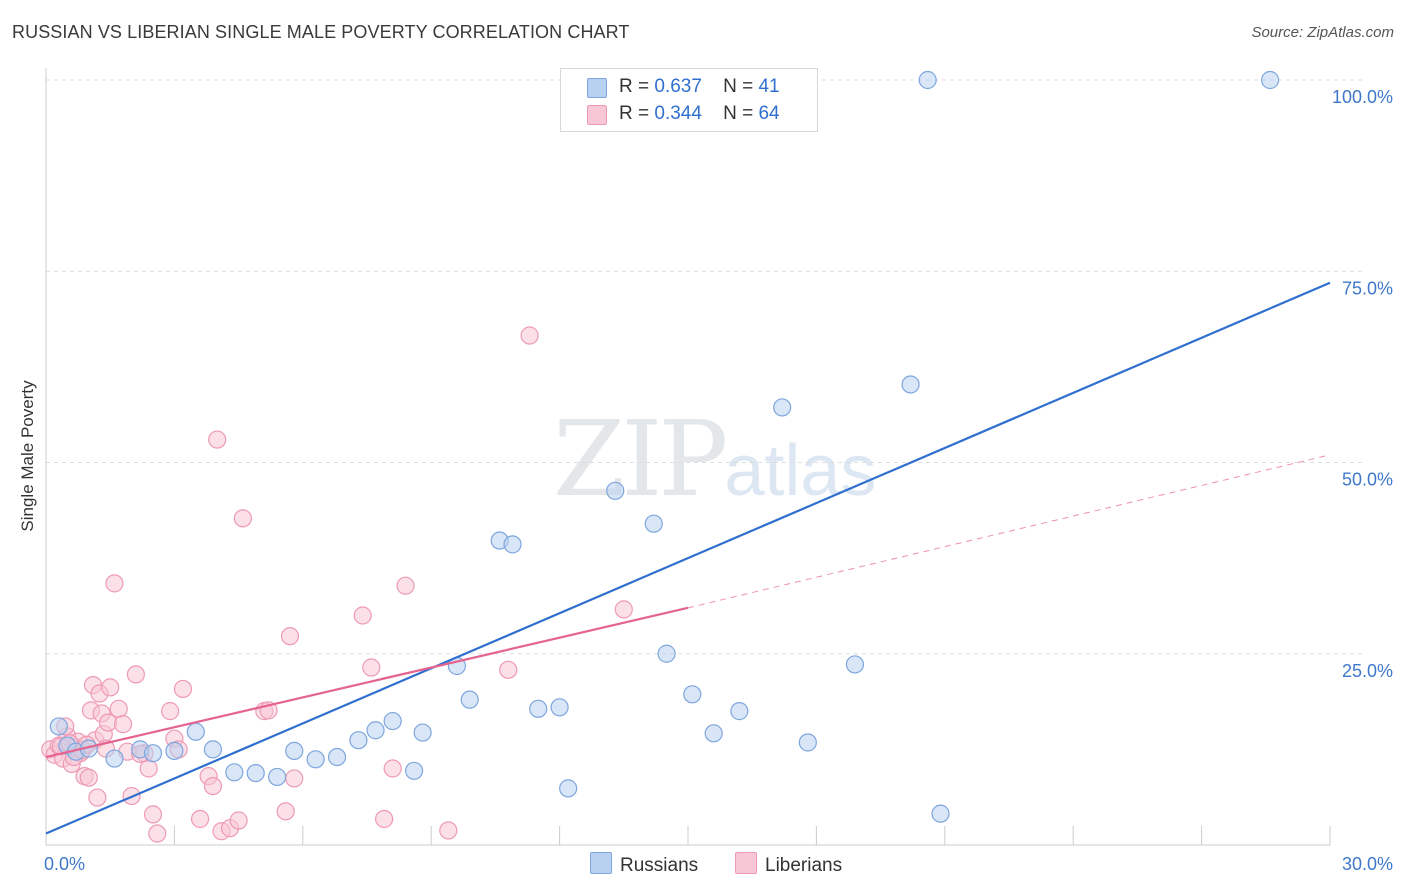  I want to click on bottom-legend-label-russians: Russians, so click(659, 865).